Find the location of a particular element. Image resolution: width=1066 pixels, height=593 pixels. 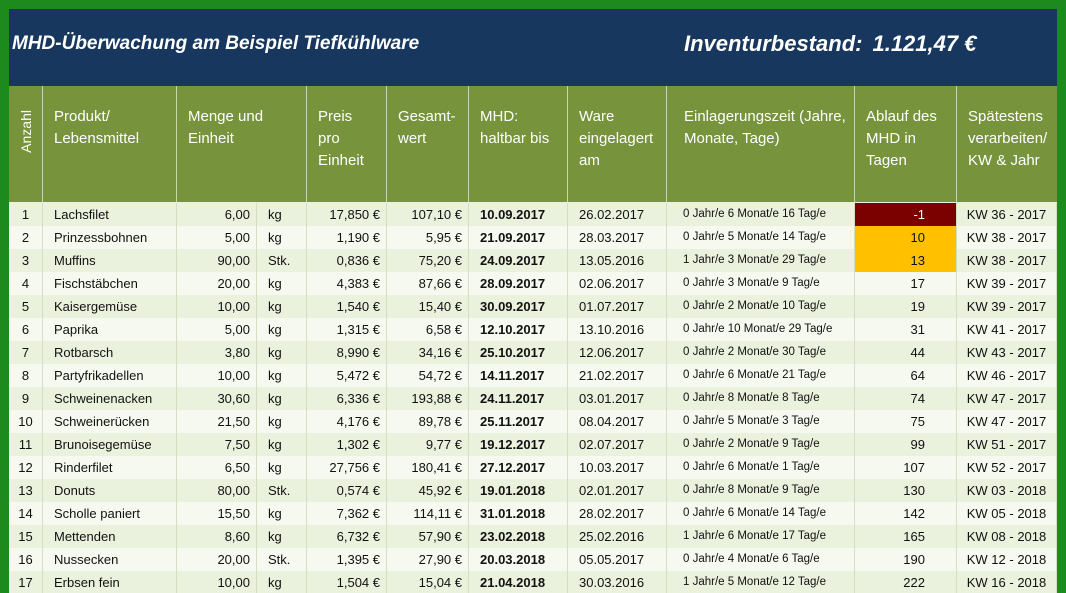

cell-mhd: 31.01.2018 is located at coordinates (518, 513).